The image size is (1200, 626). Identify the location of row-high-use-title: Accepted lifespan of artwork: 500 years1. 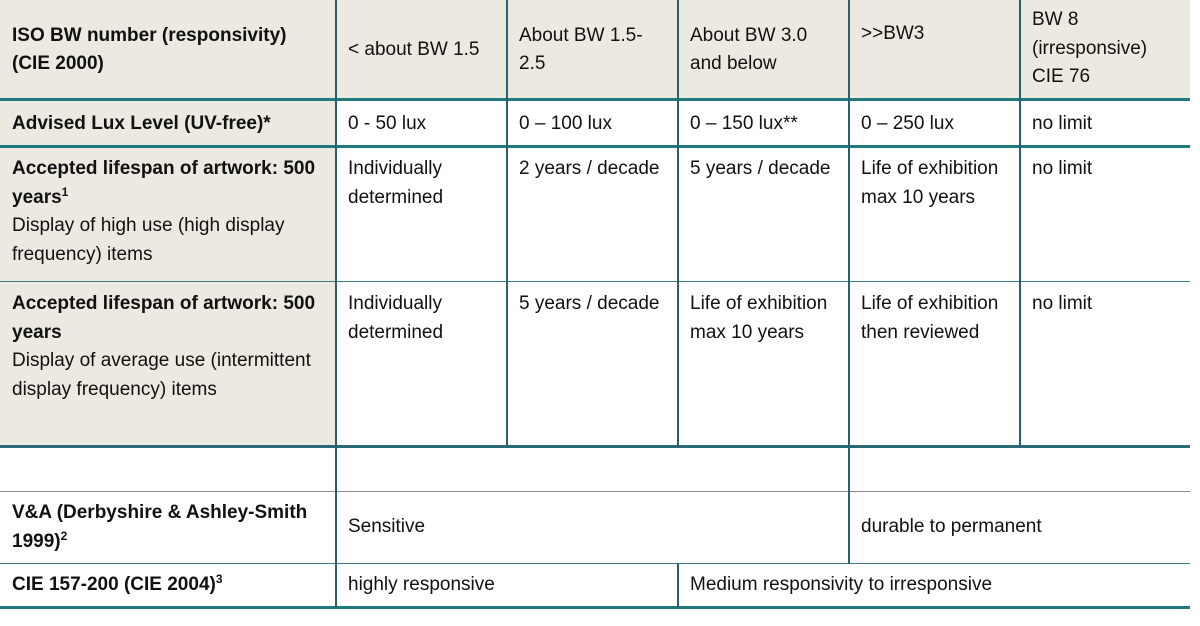
(168, 183).